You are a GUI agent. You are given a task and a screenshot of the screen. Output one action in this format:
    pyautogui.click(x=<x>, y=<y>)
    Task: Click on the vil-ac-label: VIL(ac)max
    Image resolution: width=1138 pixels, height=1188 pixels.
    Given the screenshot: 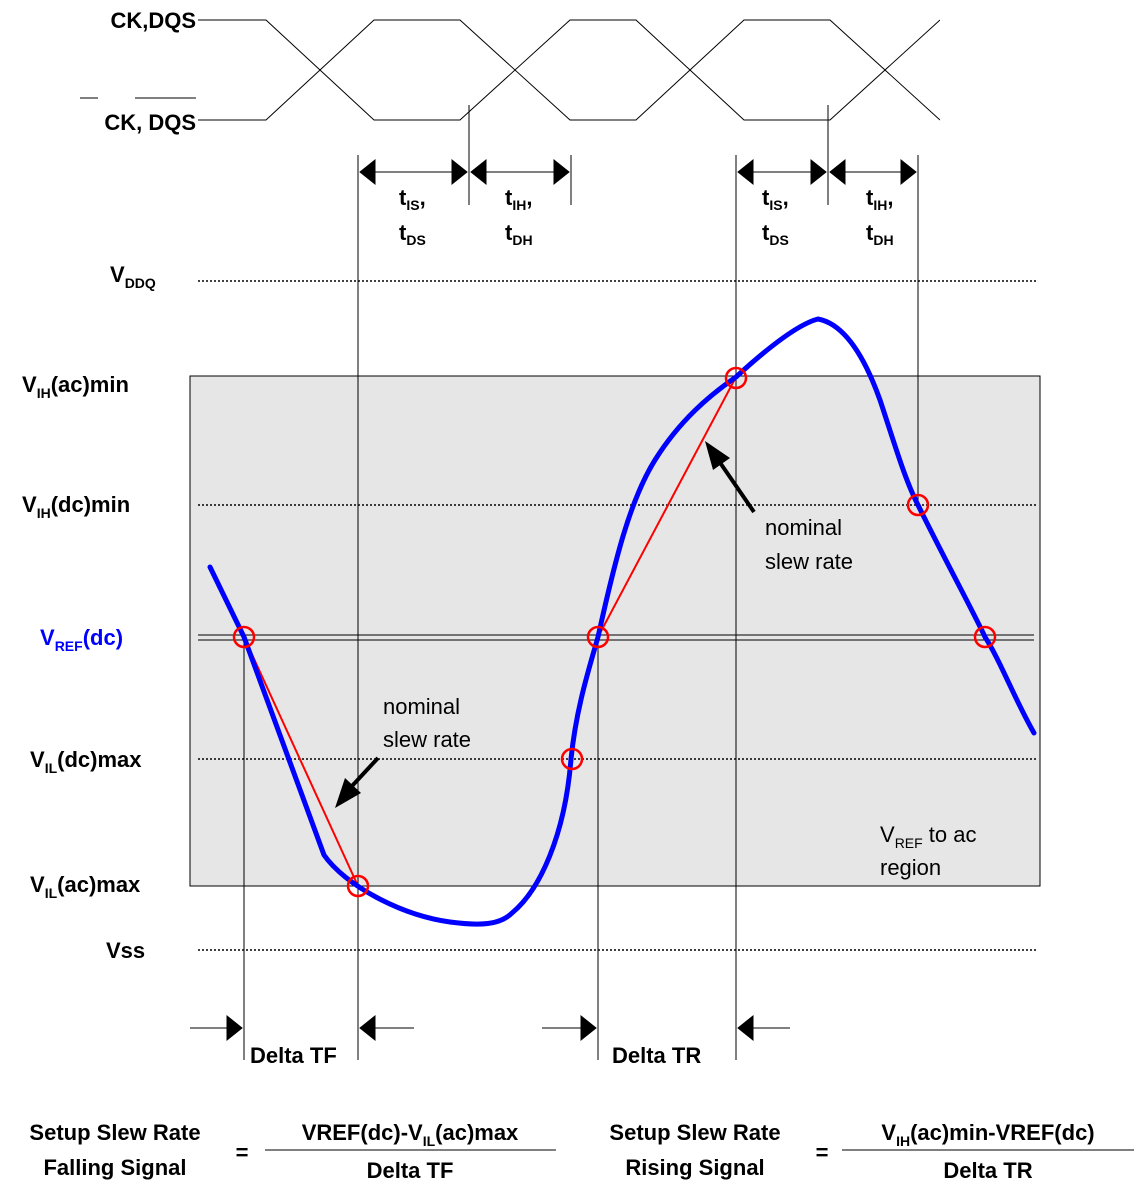 What is the action you would take?
    pyautogui.click(x=85, y=886)
    